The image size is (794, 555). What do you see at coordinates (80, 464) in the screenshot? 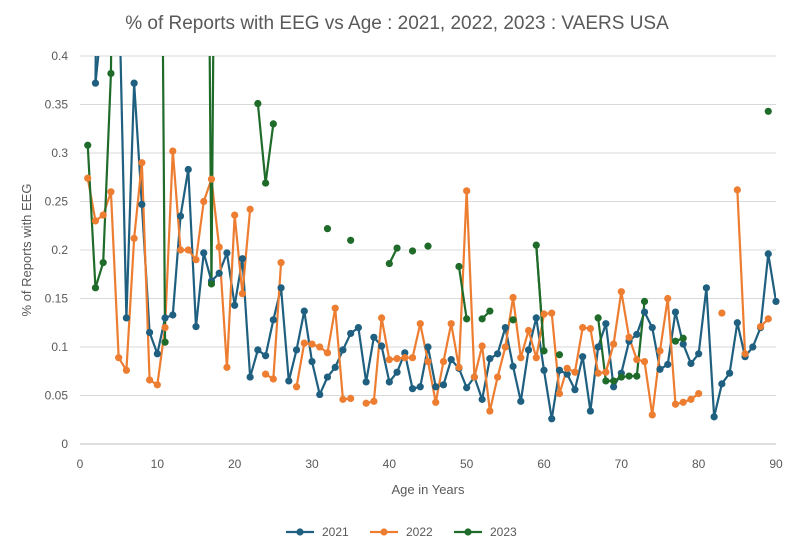
I see `x-tick-label: 0` at bounding box center [80, 464].